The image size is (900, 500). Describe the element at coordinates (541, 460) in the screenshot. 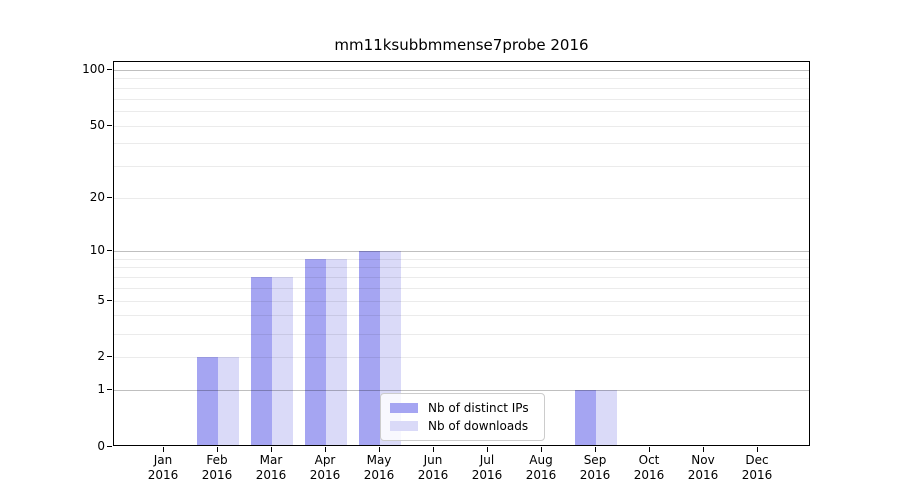

I see `x-tick-month: Aug` at that location.